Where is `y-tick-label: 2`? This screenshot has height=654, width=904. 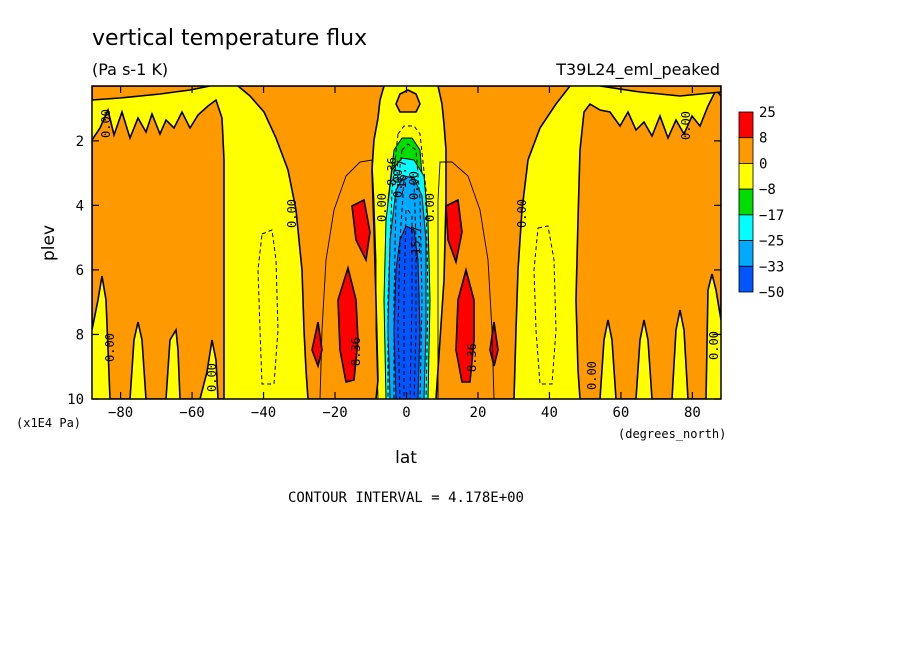 y-tick-label: 2 is located at coordinates (80, 142).